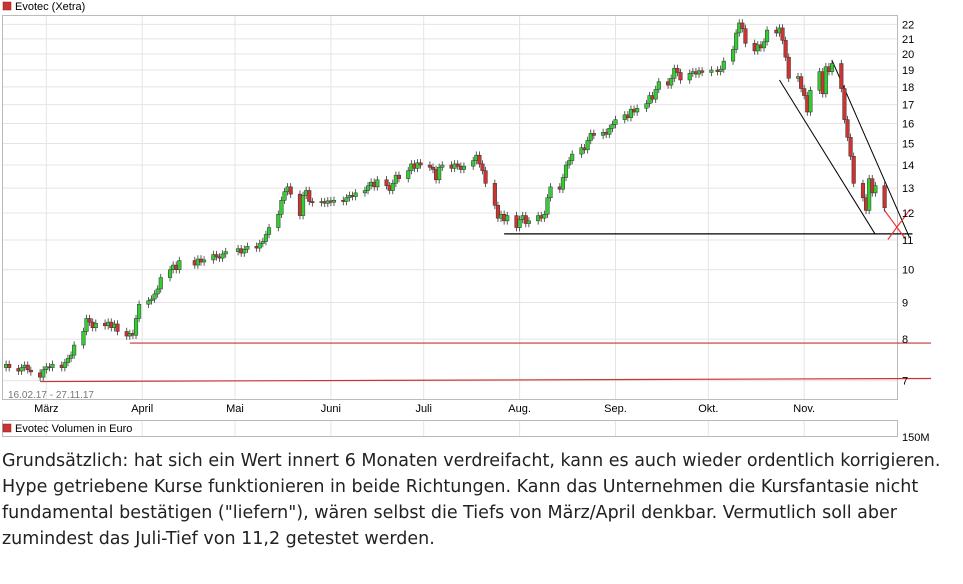 The image size is (963, 584). Describe the element at coordinates (908, 40) in the screenshot. I see `y-tick-label: 21` at that location.